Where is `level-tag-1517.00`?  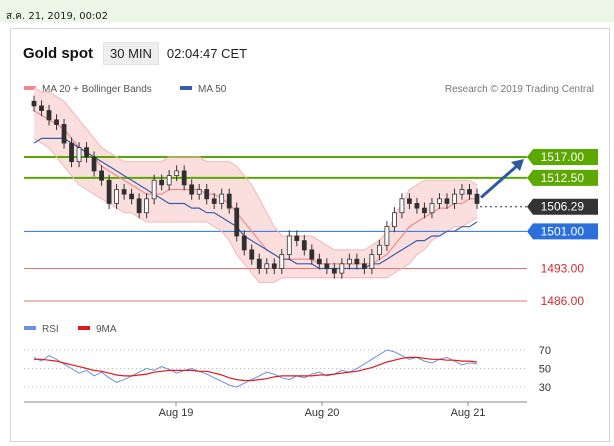 level-tag-1517.00 is located at coordinates (562, 157).